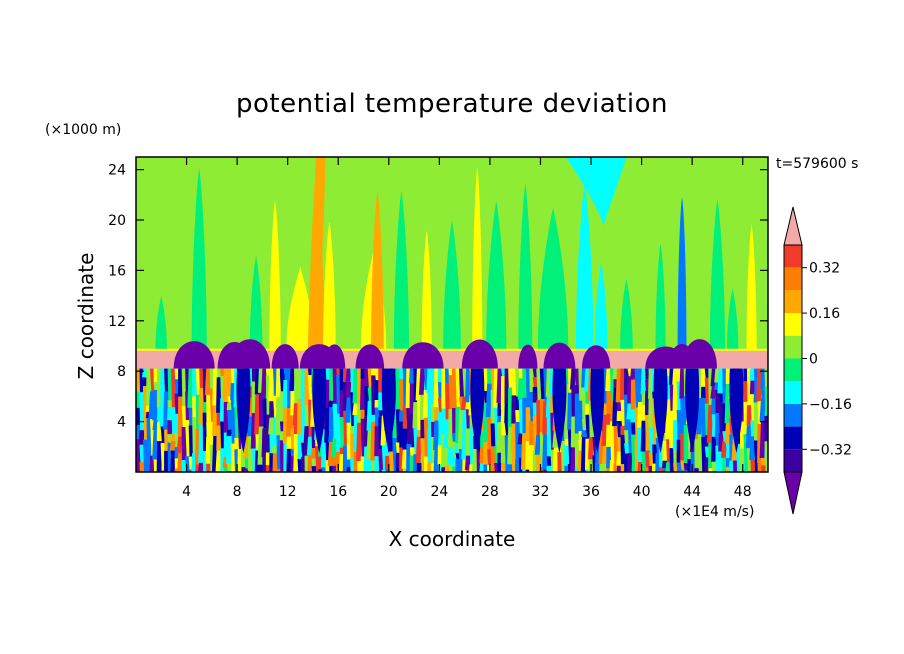 The width and height of the screenshot is (904, 654). I want to click on warm-streak, so click(316, 253).